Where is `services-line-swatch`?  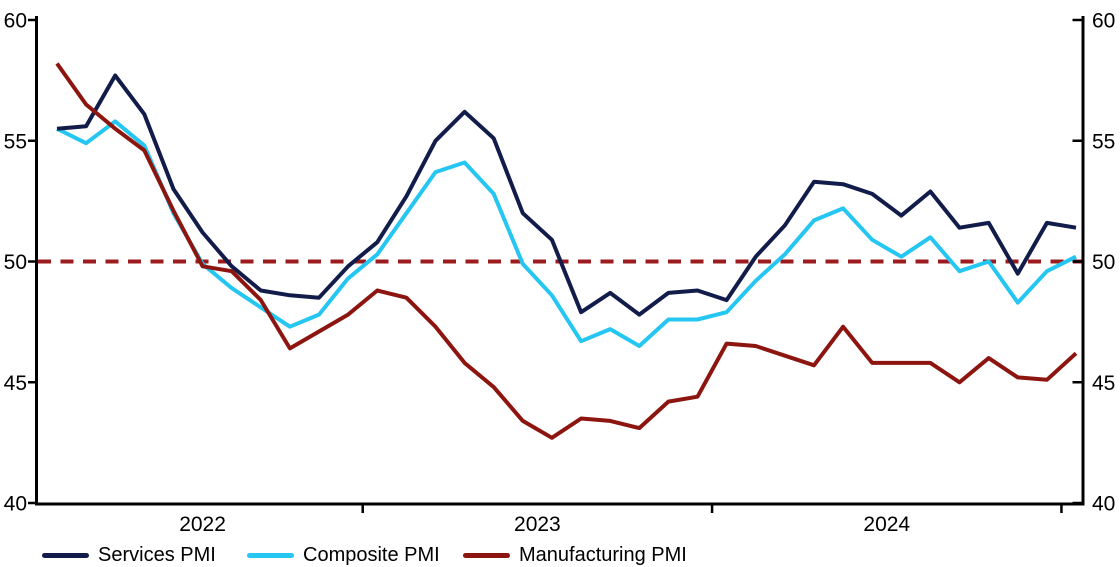
services-line-swatch is located at coordinates (65, 555).